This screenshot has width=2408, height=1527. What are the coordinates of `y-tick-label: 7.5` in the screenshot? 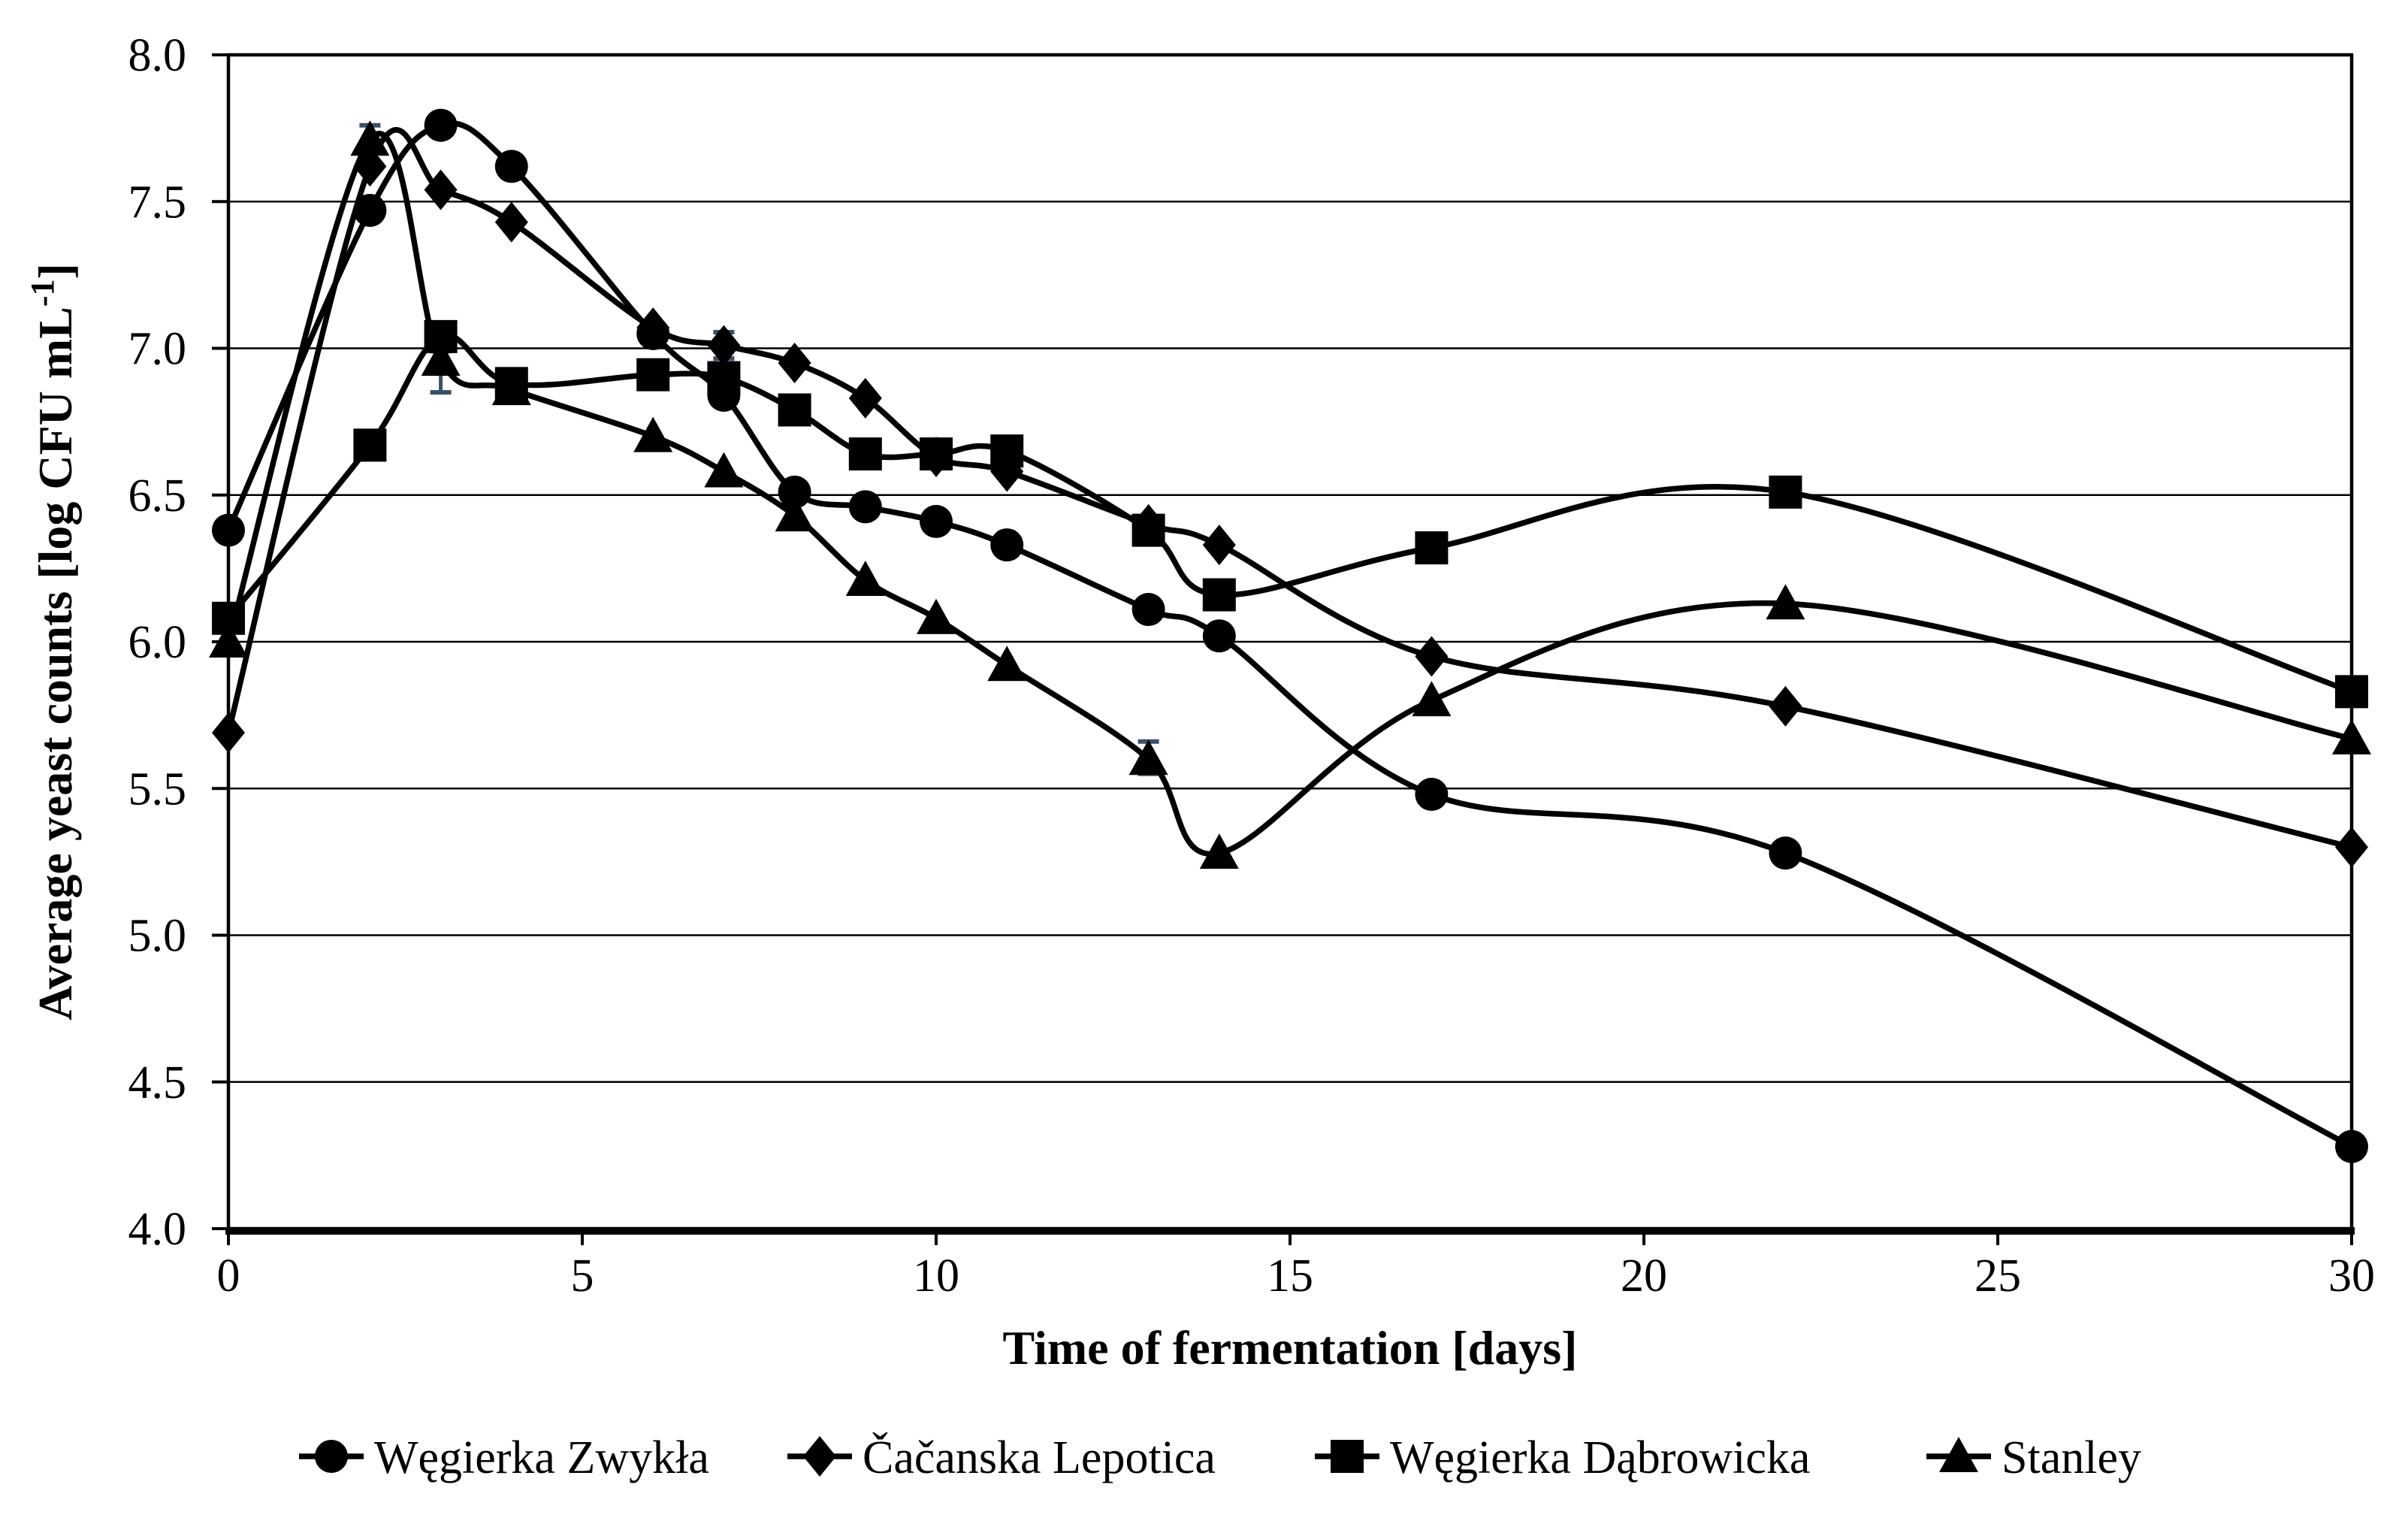 It's located at (157, 202).